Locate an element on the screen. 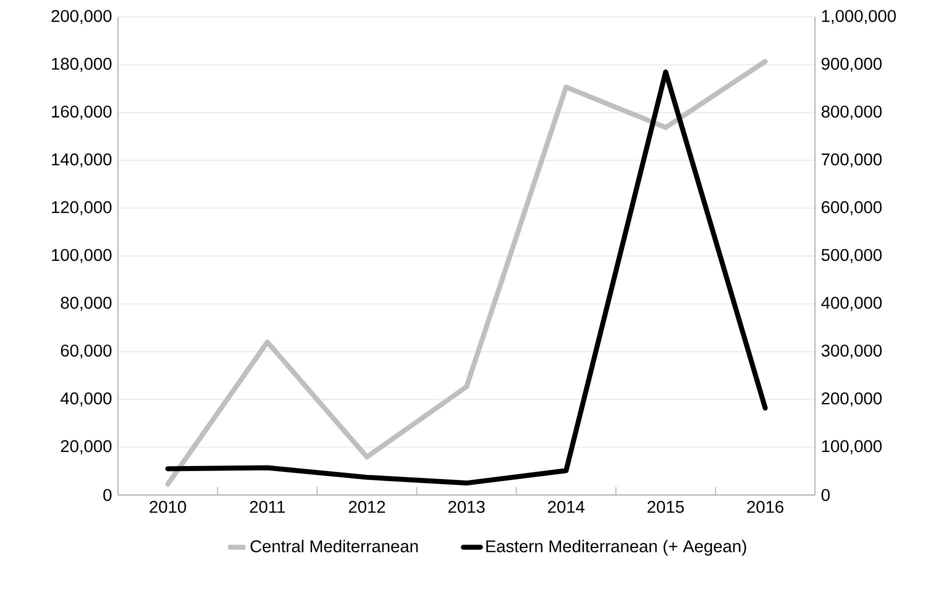 The image size is (948, 592). y-tick-label: 20,000 is located at coordinates (86, 447).